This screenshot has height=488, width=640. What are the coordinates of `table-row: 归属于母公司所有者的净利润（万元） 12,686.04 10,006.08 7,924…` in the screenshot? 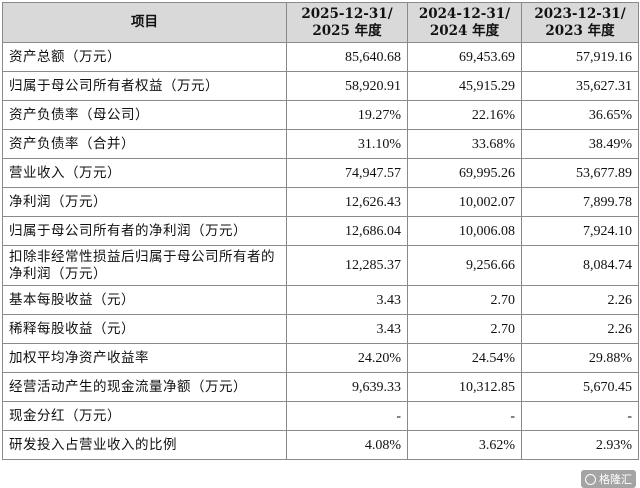 It's located at (320, 231).